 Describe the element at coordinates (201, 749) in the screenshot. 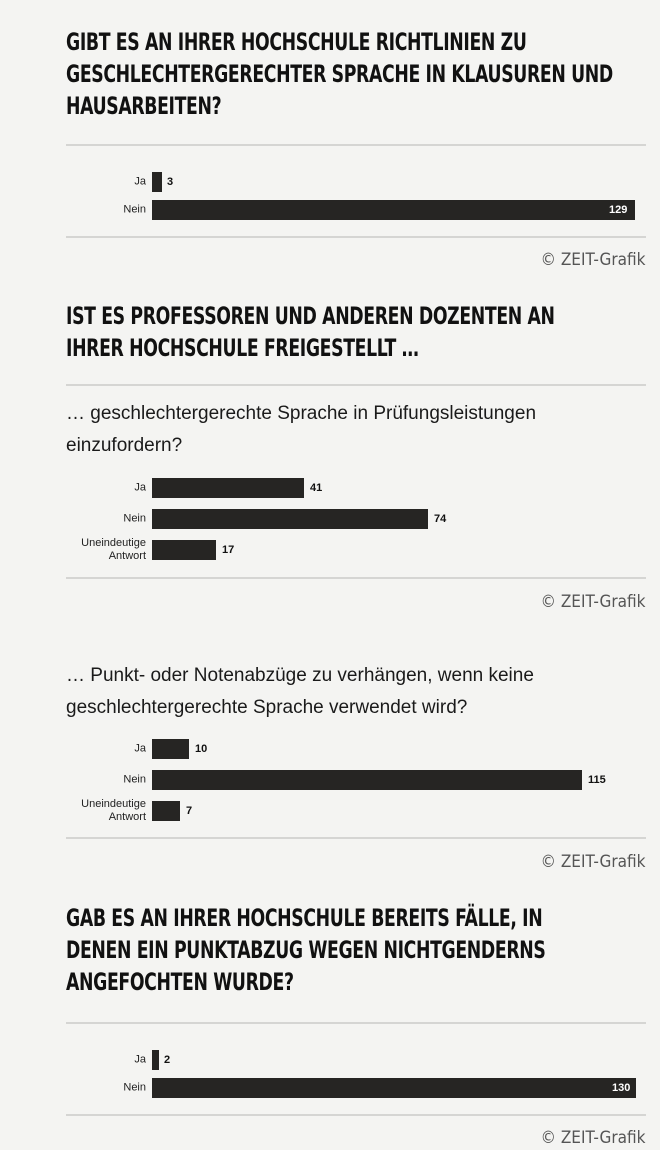

I see `bar-value: 10` at that location.